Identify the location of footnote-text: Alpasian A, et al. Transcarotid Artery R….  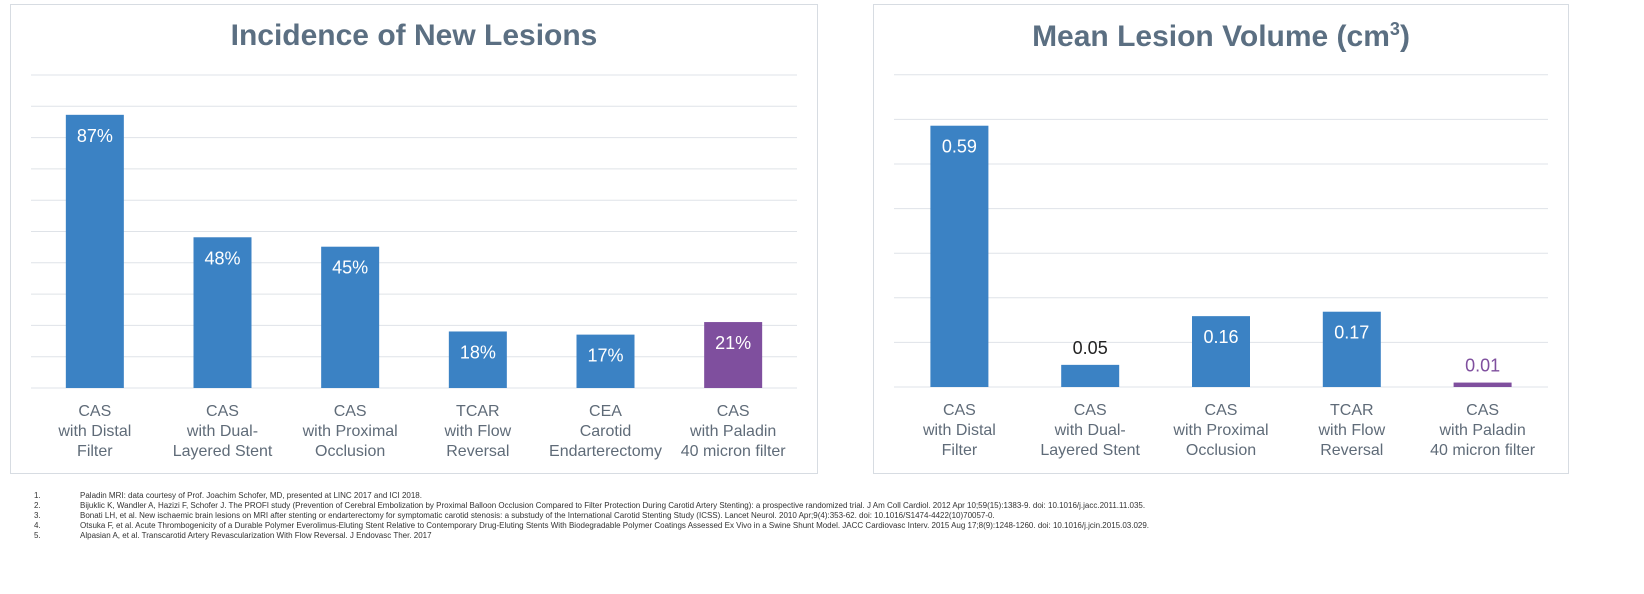
(256, 535).